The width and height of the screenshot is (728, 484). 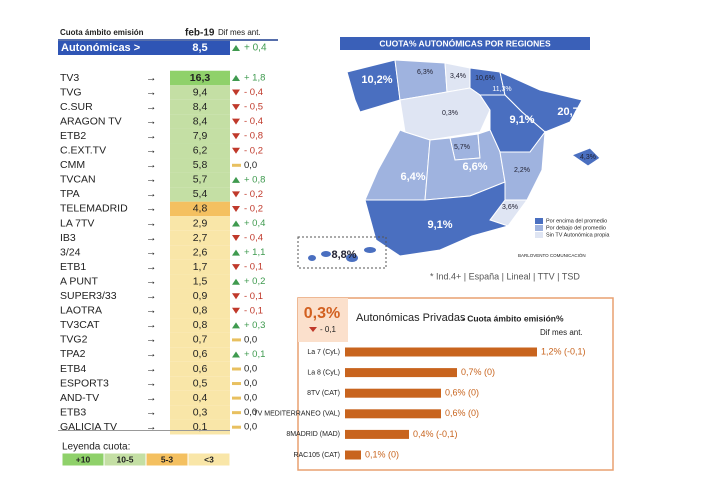 What do you see at coordinates (84, 383) in the screenshot?
I see `channel-name: ESPORT3` at bounding box center [84, 383].